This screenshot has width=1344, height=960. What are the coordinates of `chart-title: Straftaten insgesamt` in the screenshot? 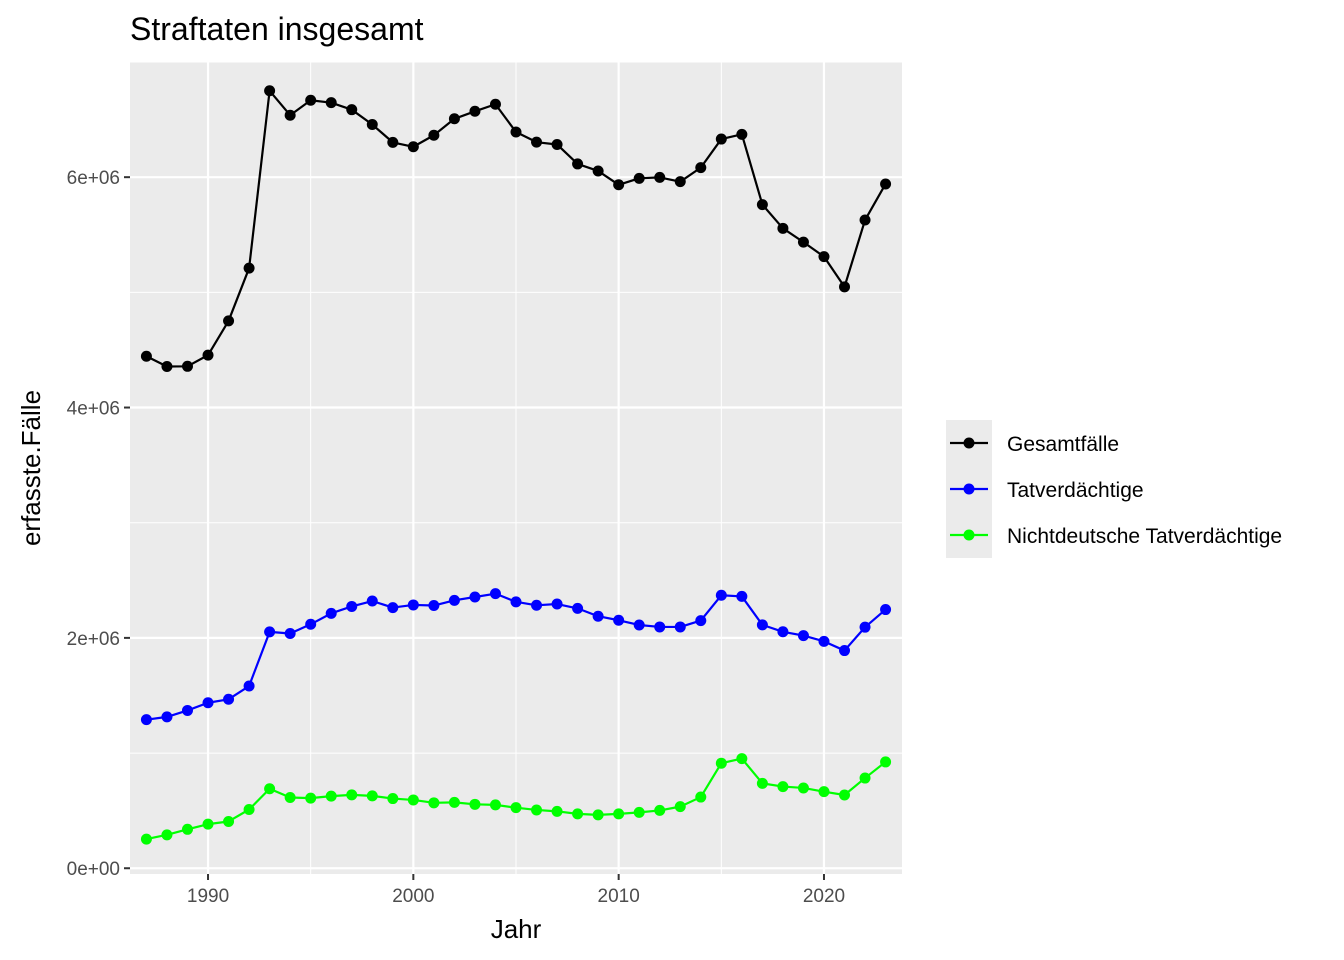 It's located at (277, 29).